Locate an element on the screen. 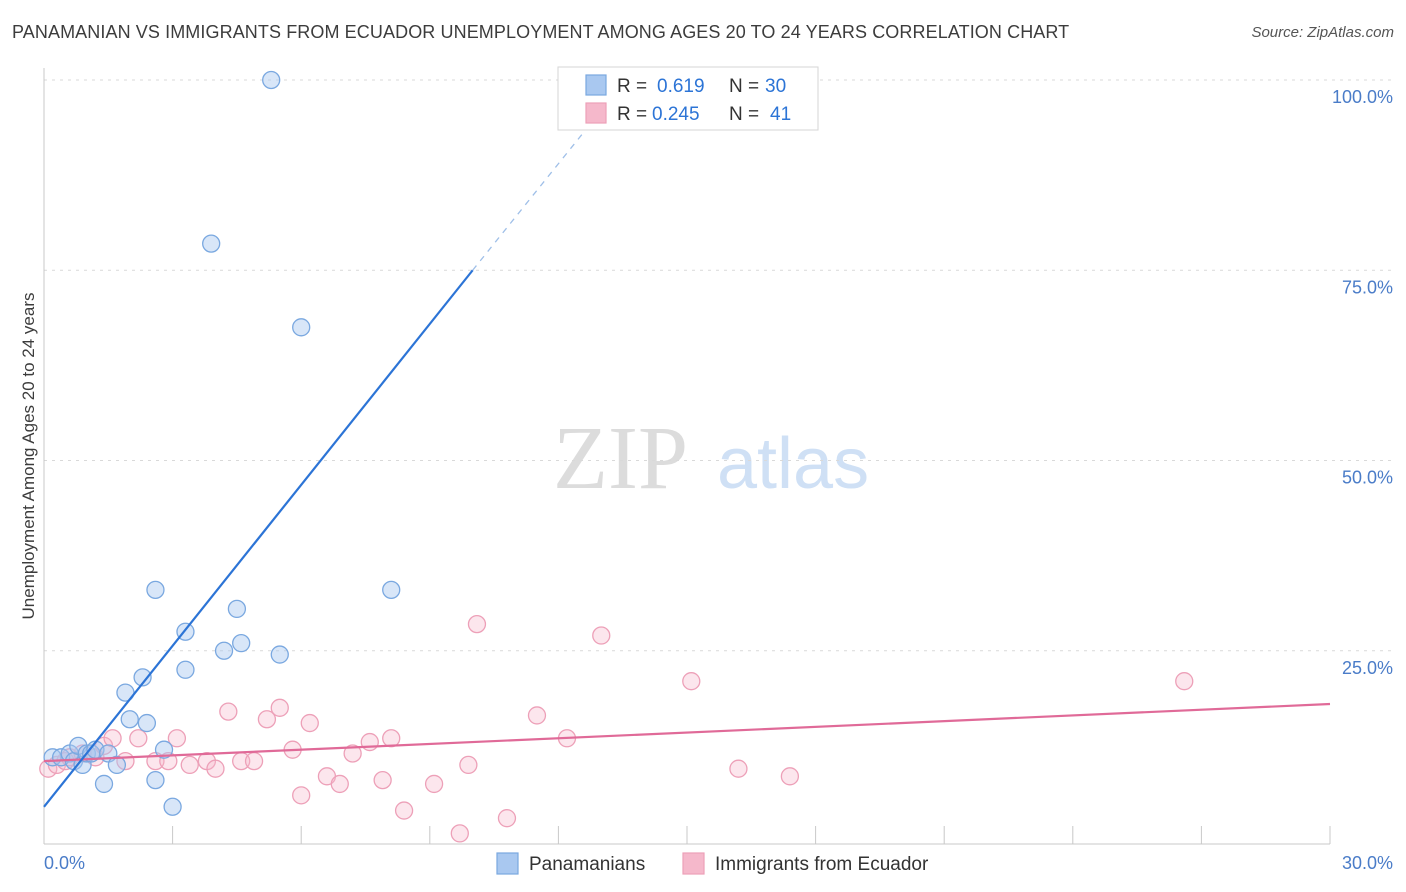  watermark-atlas: atlas is located at coordinates (793, 464).